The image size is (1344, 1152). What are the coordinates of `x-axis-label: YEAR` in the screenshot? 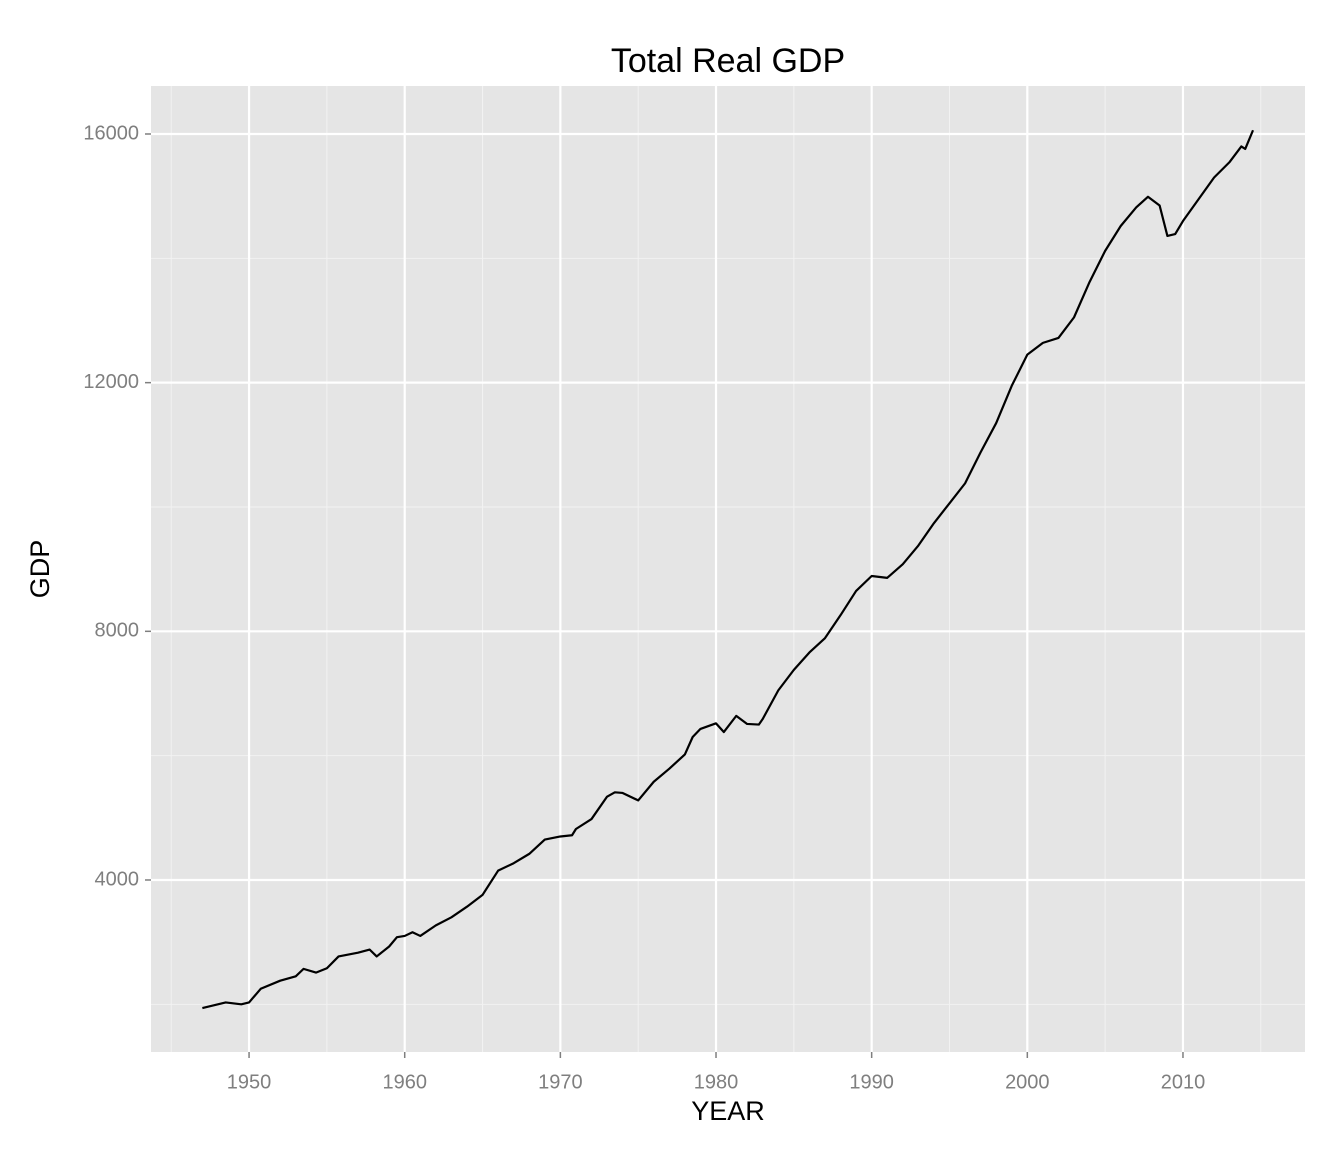 It's located at (728, 1111).